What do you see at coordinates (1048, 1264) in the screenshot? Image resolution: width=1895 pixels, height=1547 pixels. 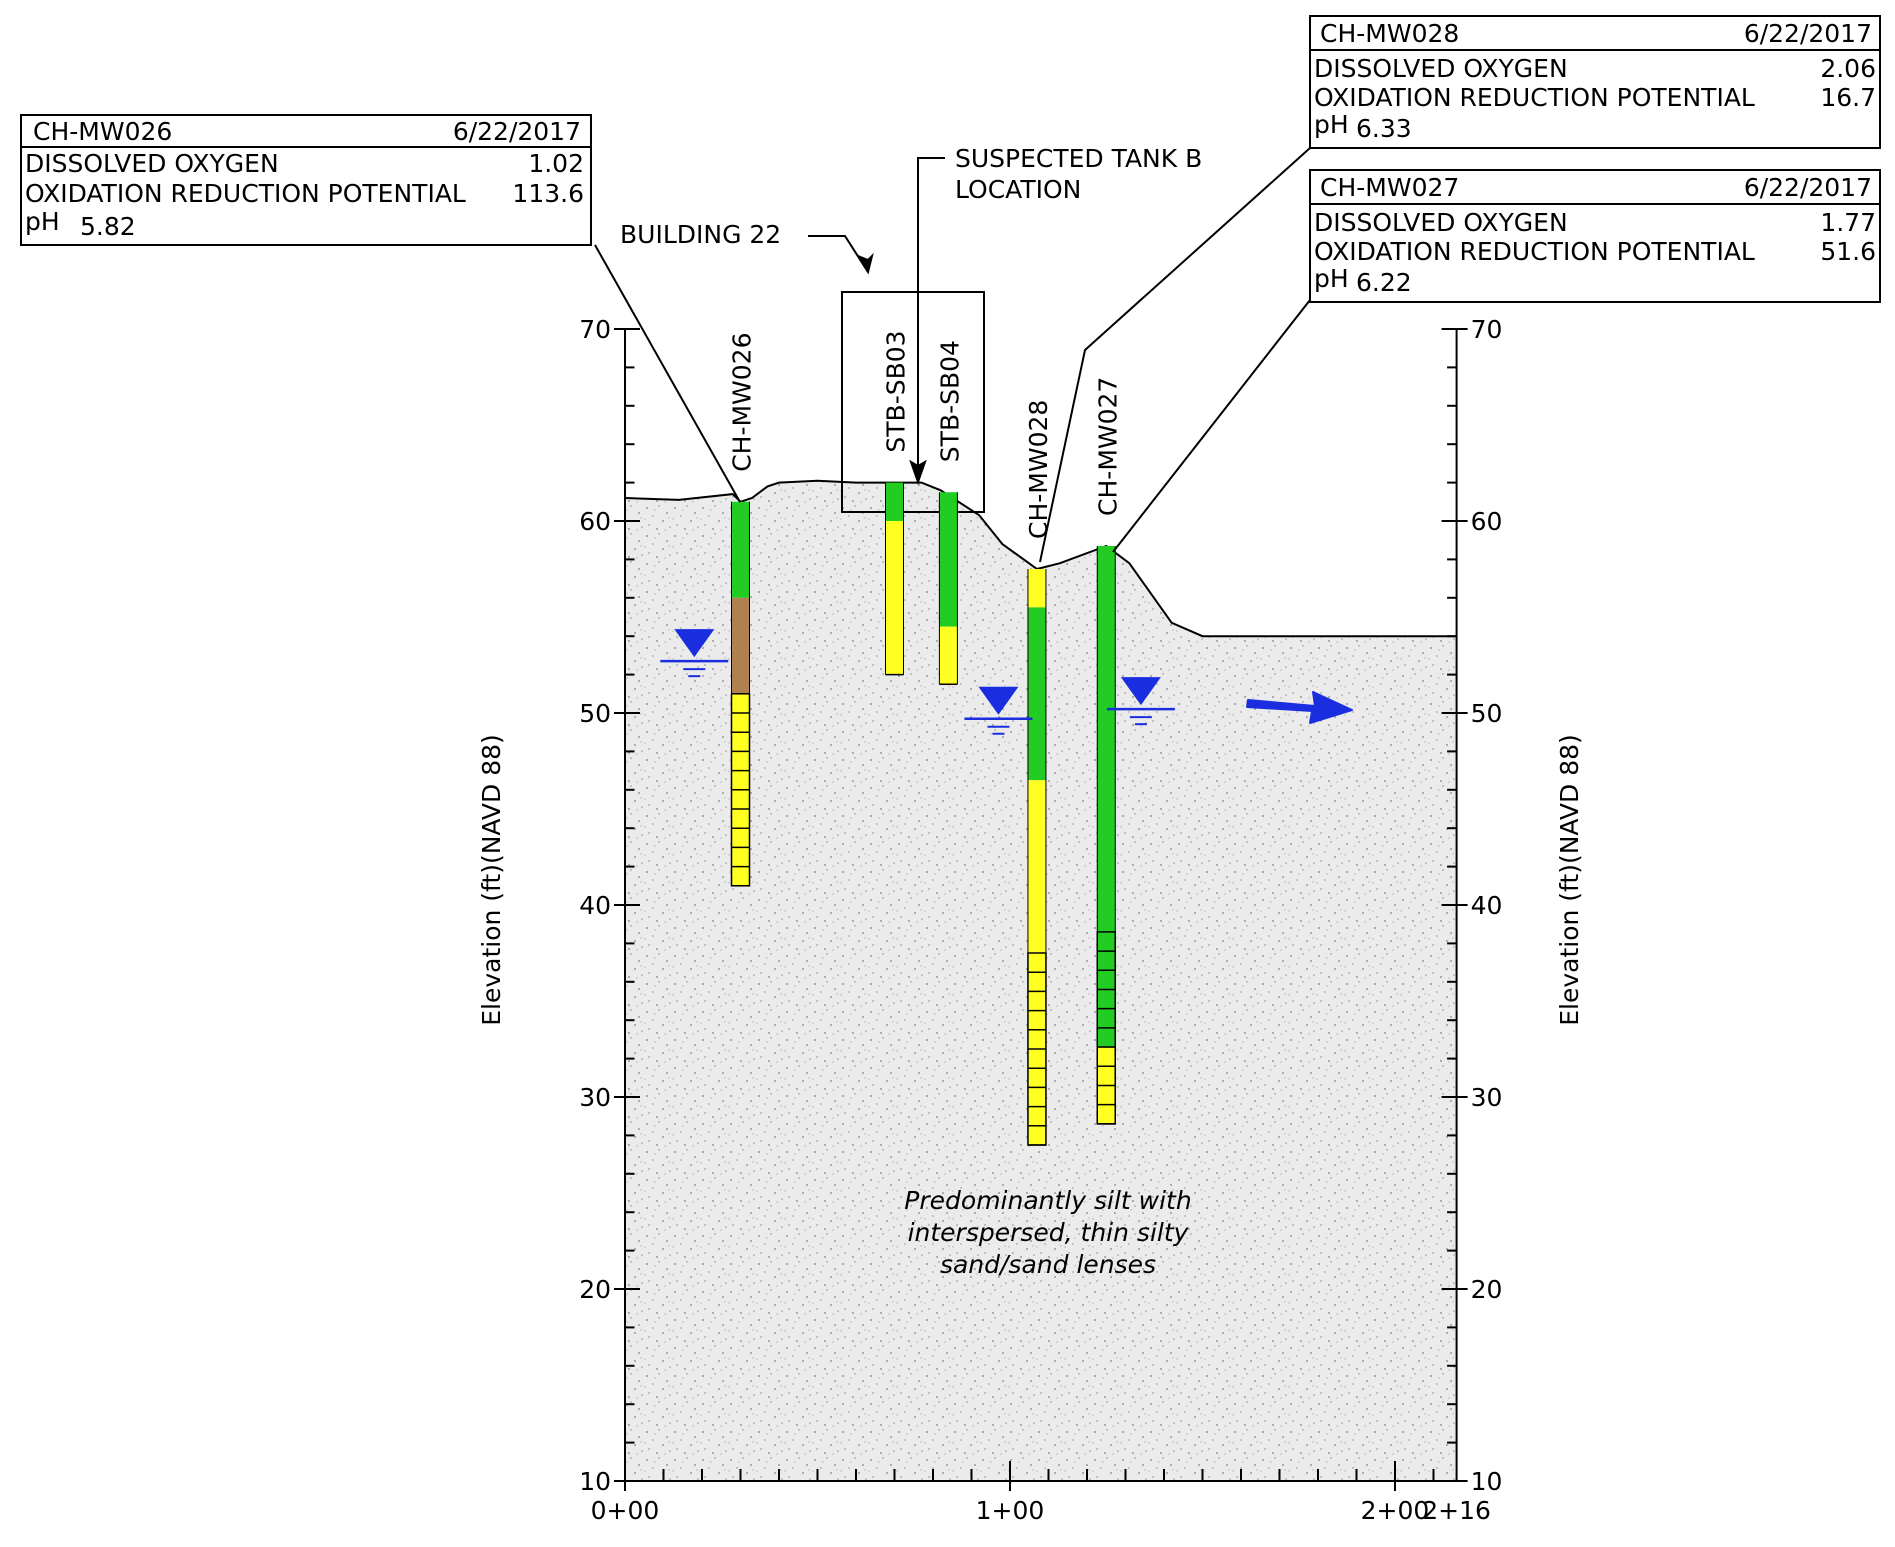 I see `soil-text-line3: sand/sand lenses` at bounding box center [1048, 1264].